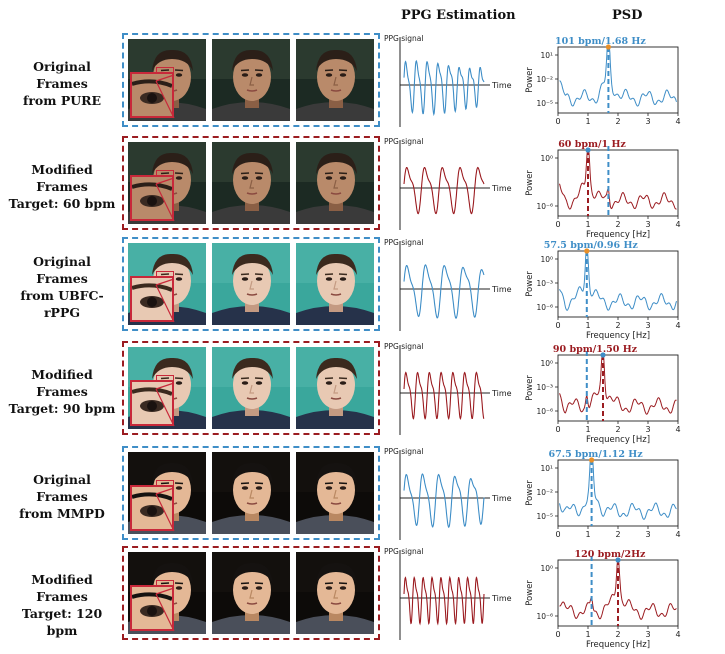 The height and width of the screenshot is (654, 725). What do you see at coordinates (62, 287) in the screenshot?
I see `row-label: Original Frames from UBFC-rPPG` at bounding box center [62, 287].